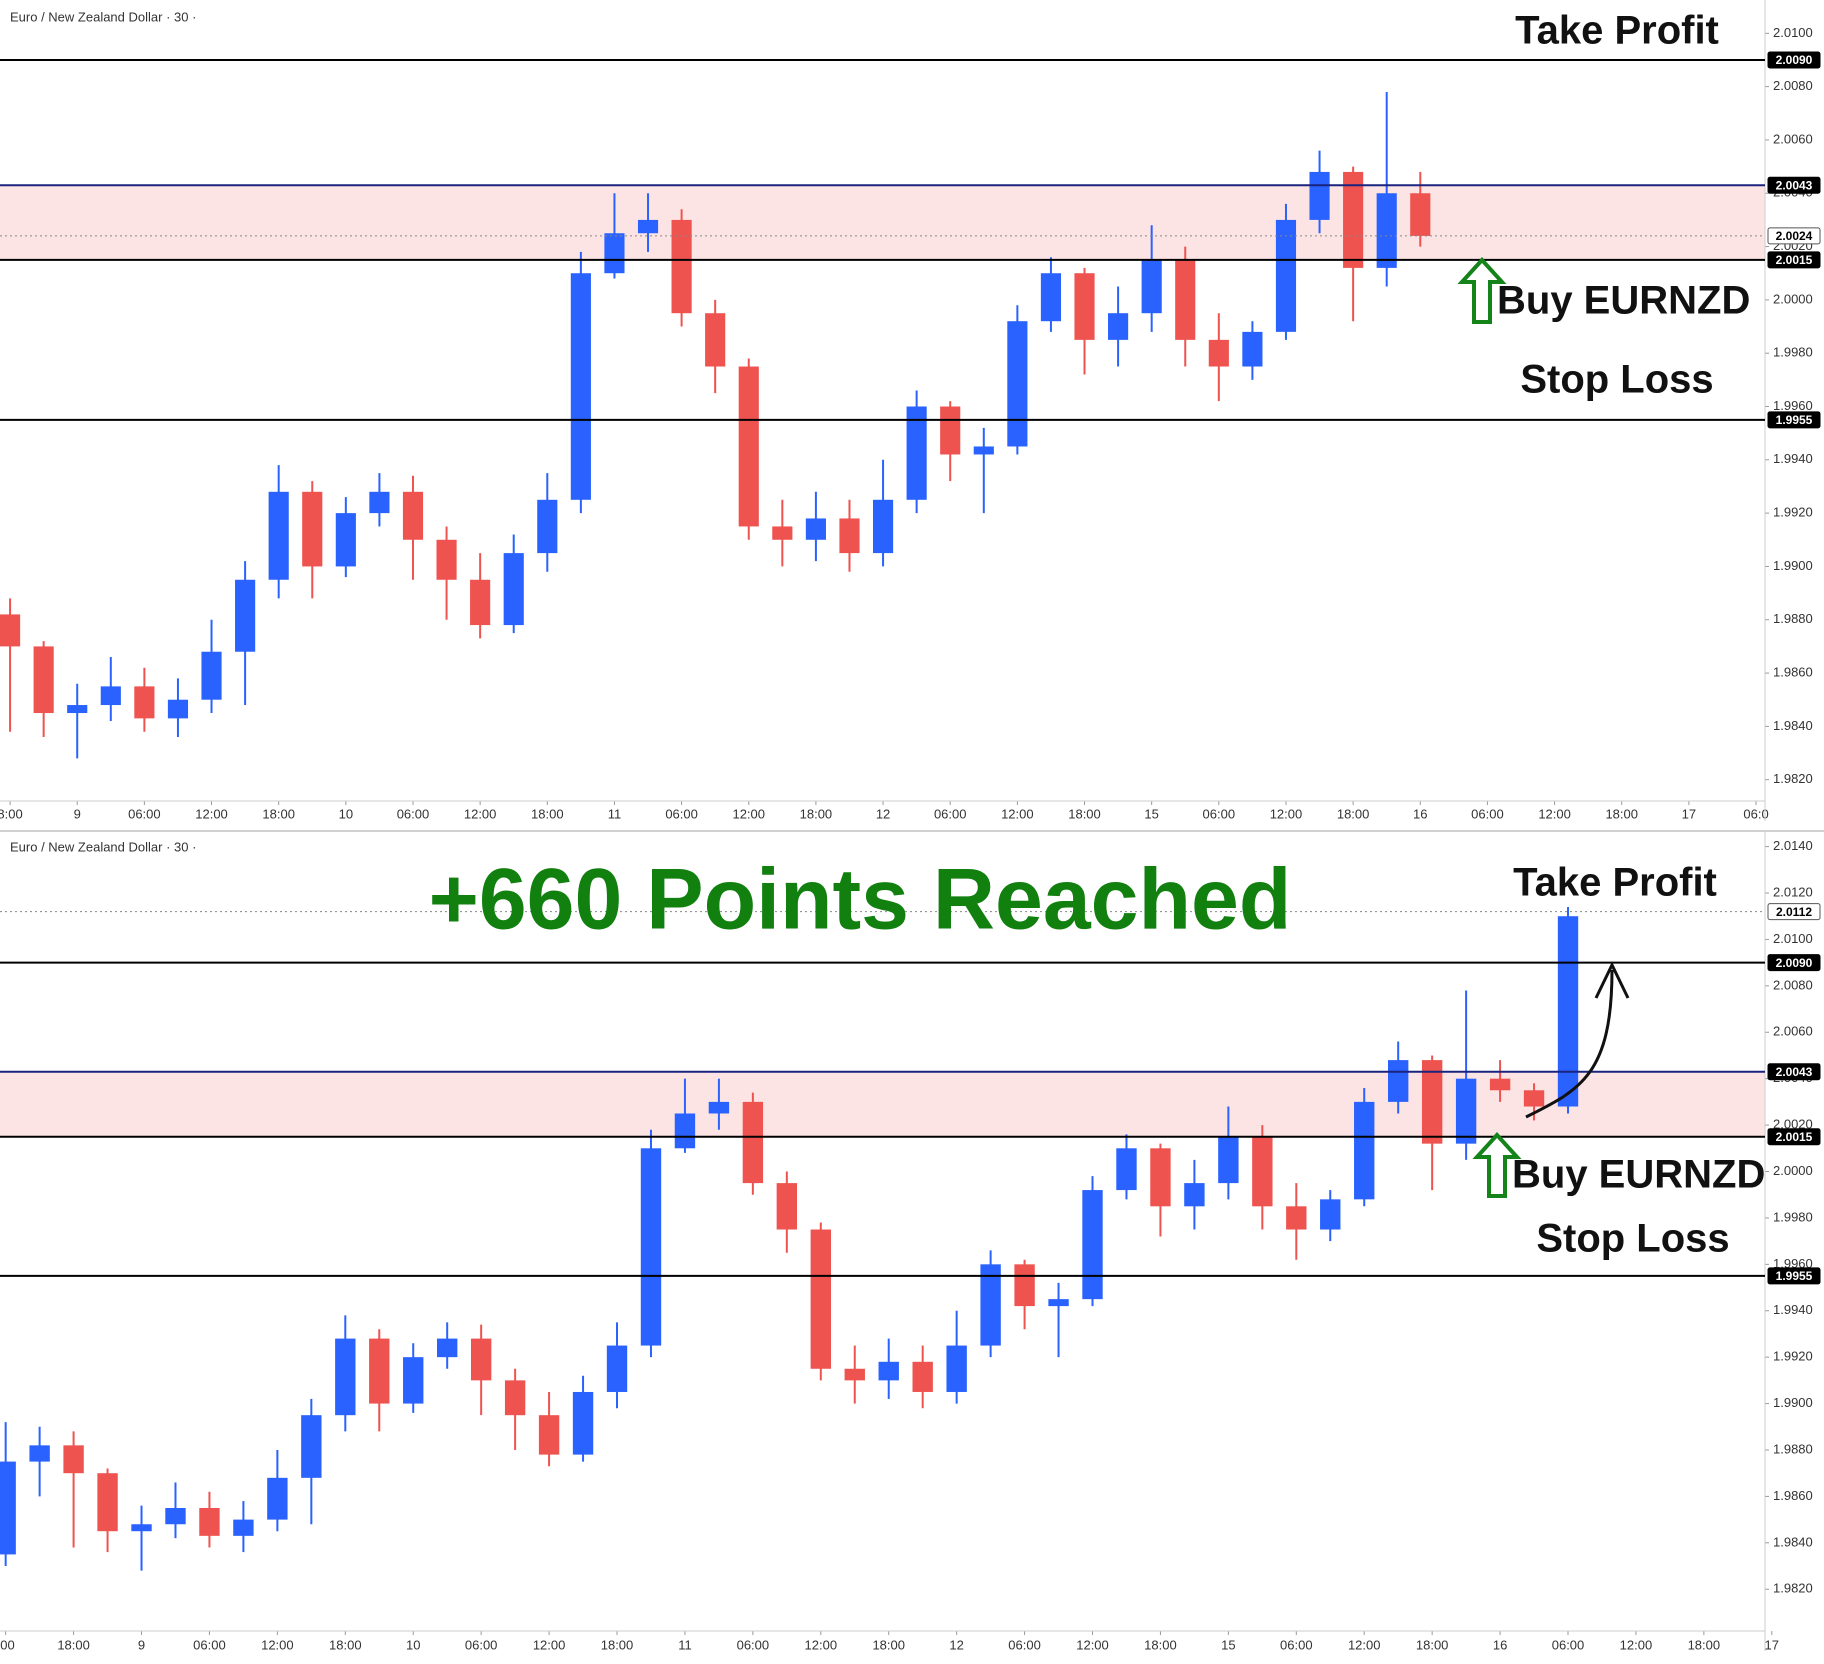 This screenshot has width=1824, height=1664. I want to click on stop-loss-label: Stop Loss, so click(1616, 380).